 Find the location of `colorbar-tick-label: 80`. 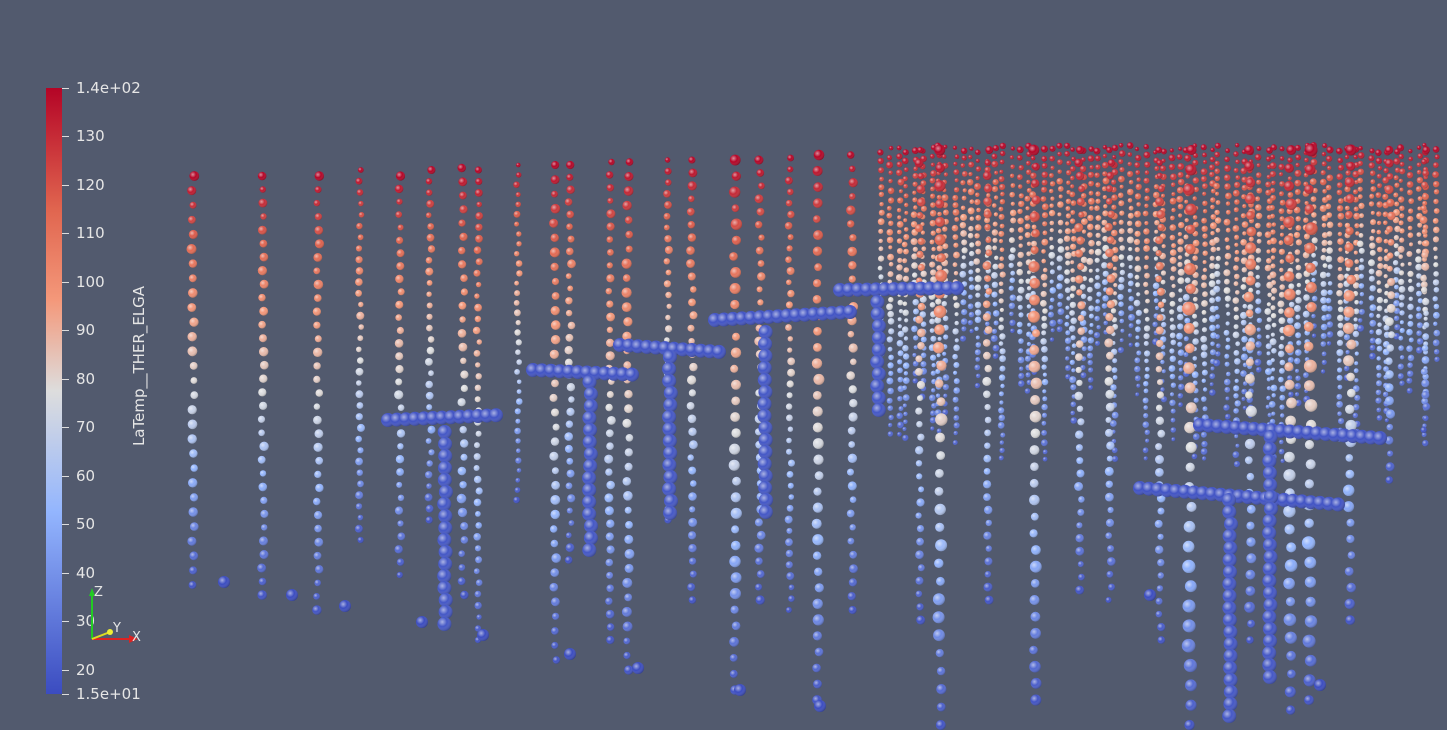

colorbar-tick-label: 80 is located at coordinates (86, 378).